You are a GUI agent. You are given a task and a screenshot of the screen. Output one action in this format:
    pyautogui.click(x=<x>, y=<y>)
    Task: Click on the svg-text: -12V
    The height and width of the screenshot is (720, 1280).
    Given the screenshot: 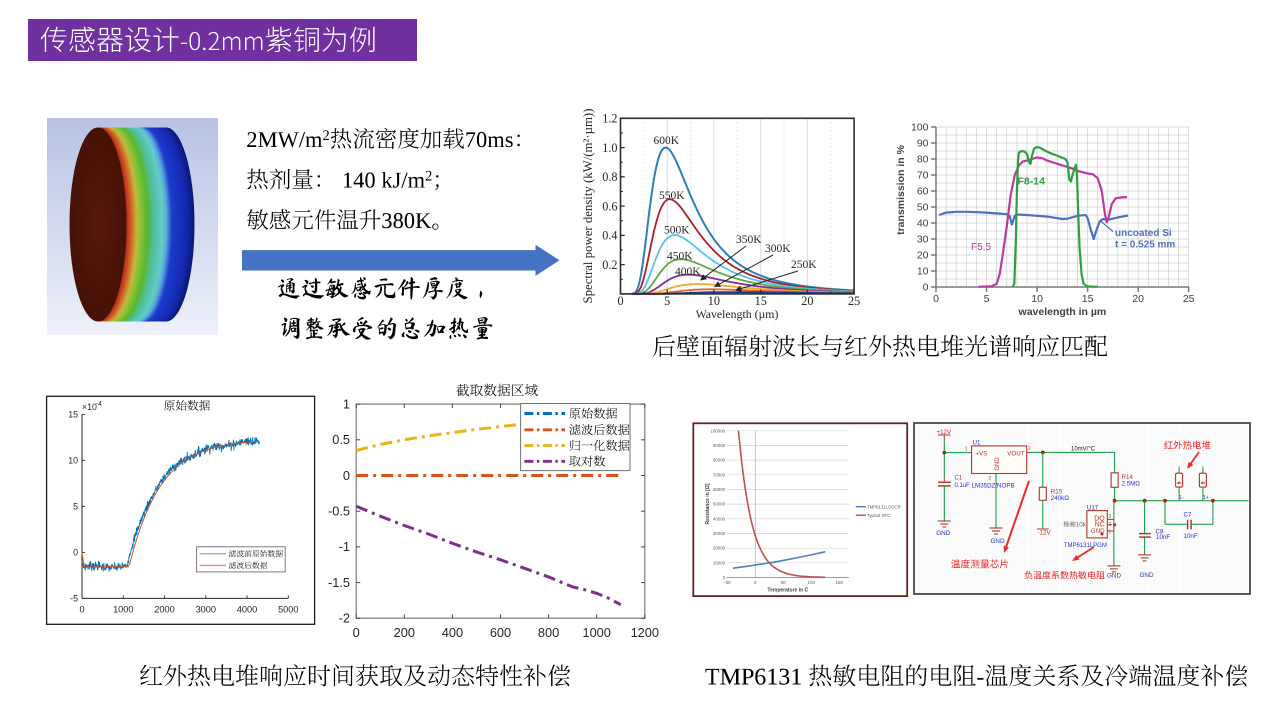 What is the action you would take?
    pyautogui.click(x=1045, y=532)
    